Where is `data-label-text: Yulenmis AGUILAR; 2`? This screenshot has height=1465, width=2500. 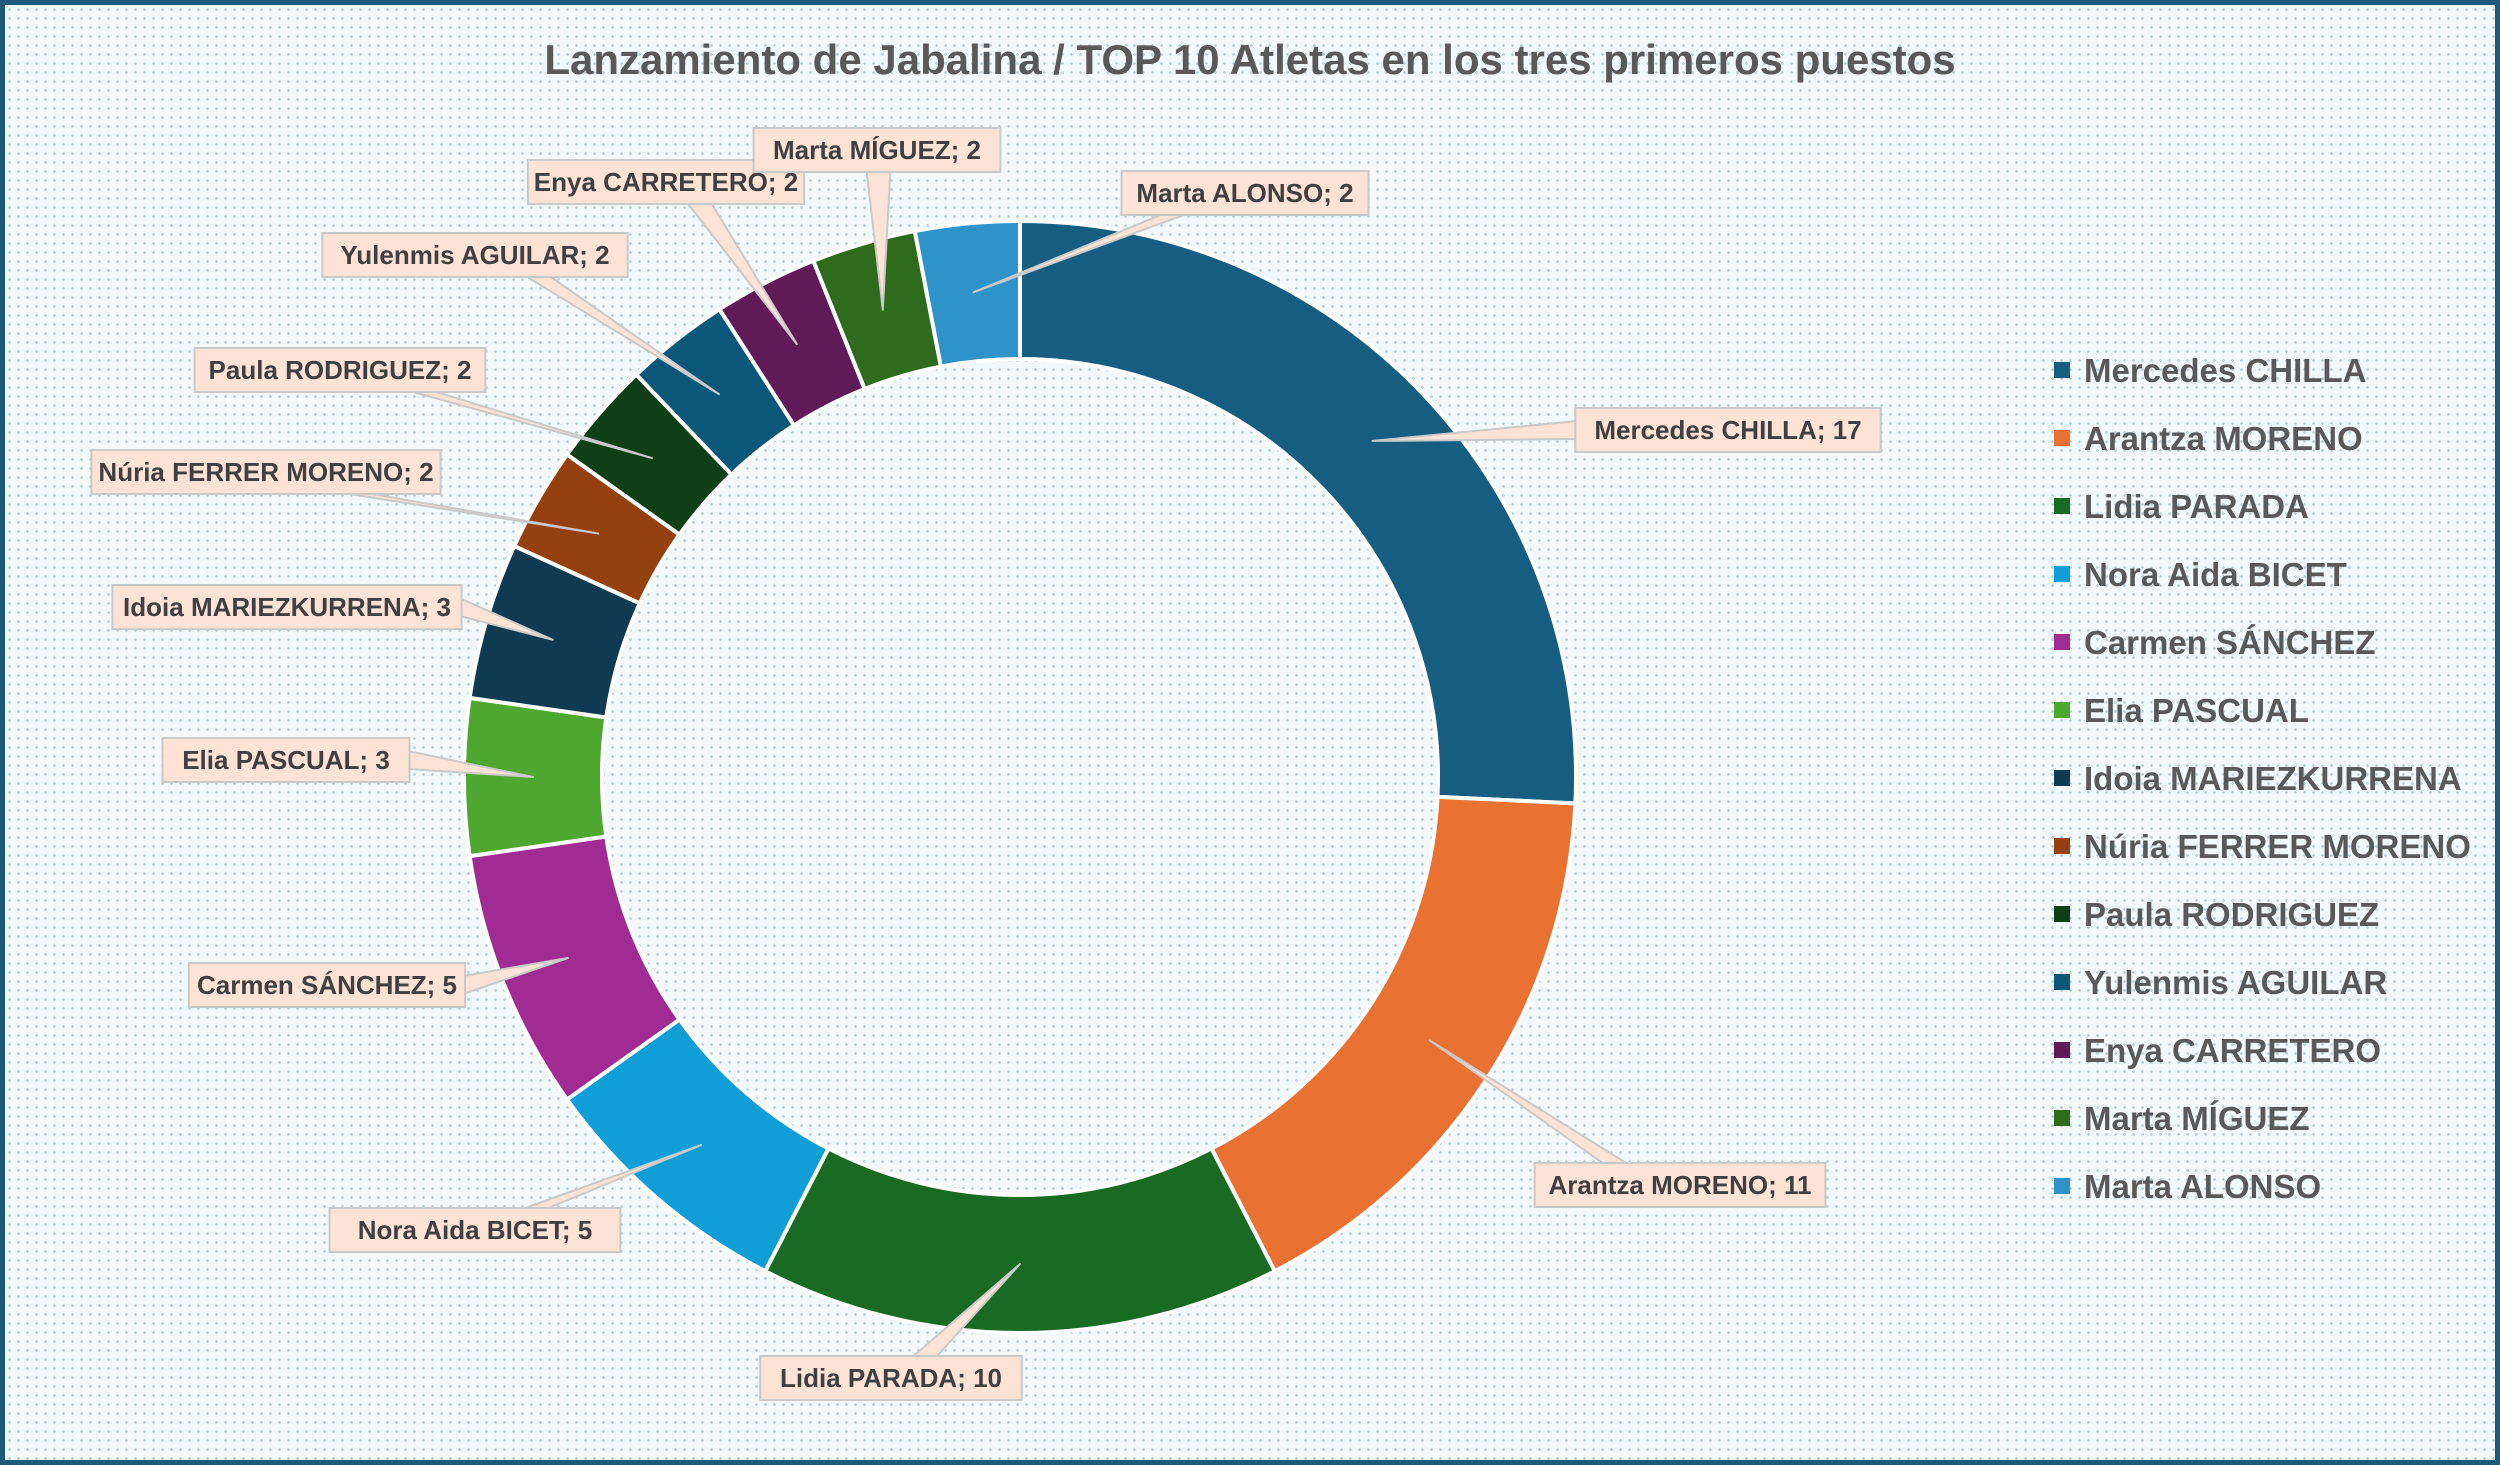
data-label-text: Yulenmis AGUILAR; 2 is located at coordinates (474, 255).